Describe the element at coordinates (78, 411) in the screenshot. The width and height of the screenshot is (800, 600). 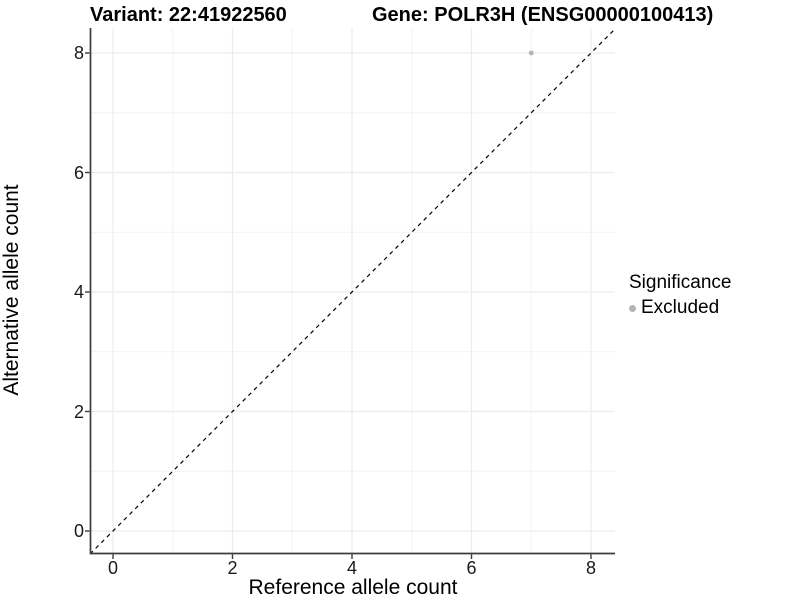
I see `y-tick-label: 2` at that location.